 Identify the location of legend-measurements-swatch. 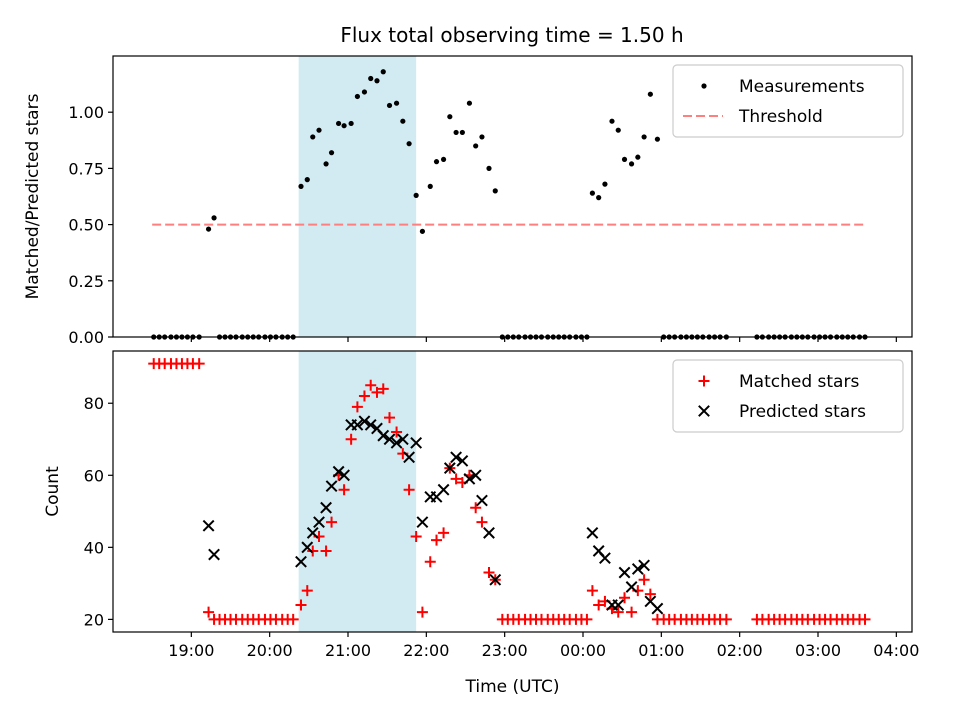
(704, 86).